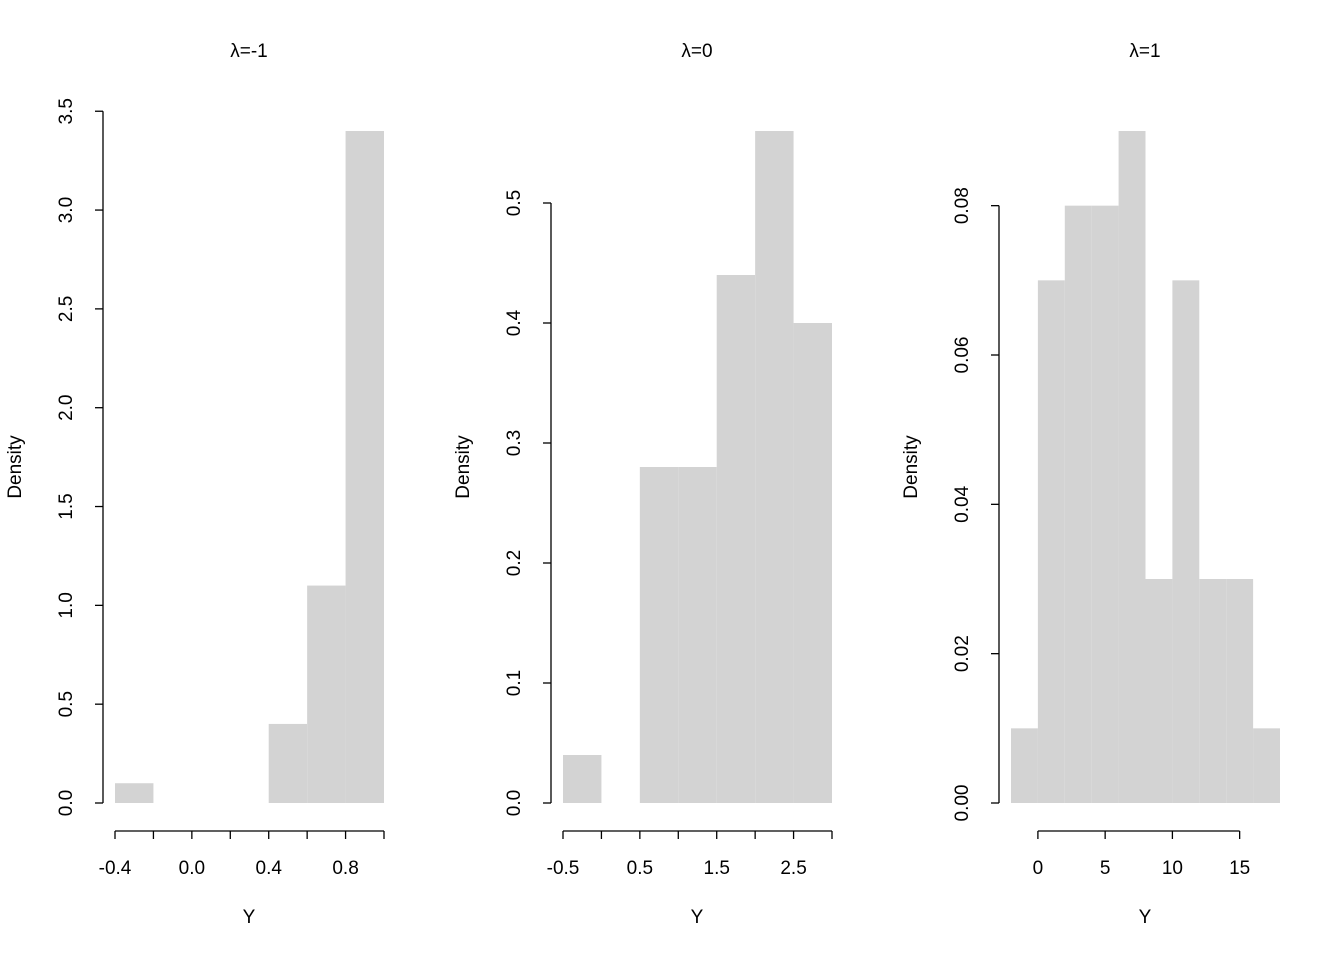 This screenshot has height=960, width=1344. Describe the element at coordinates (514, 322) in the screenshot. I see `y-tick-label: 0.4` at that location.